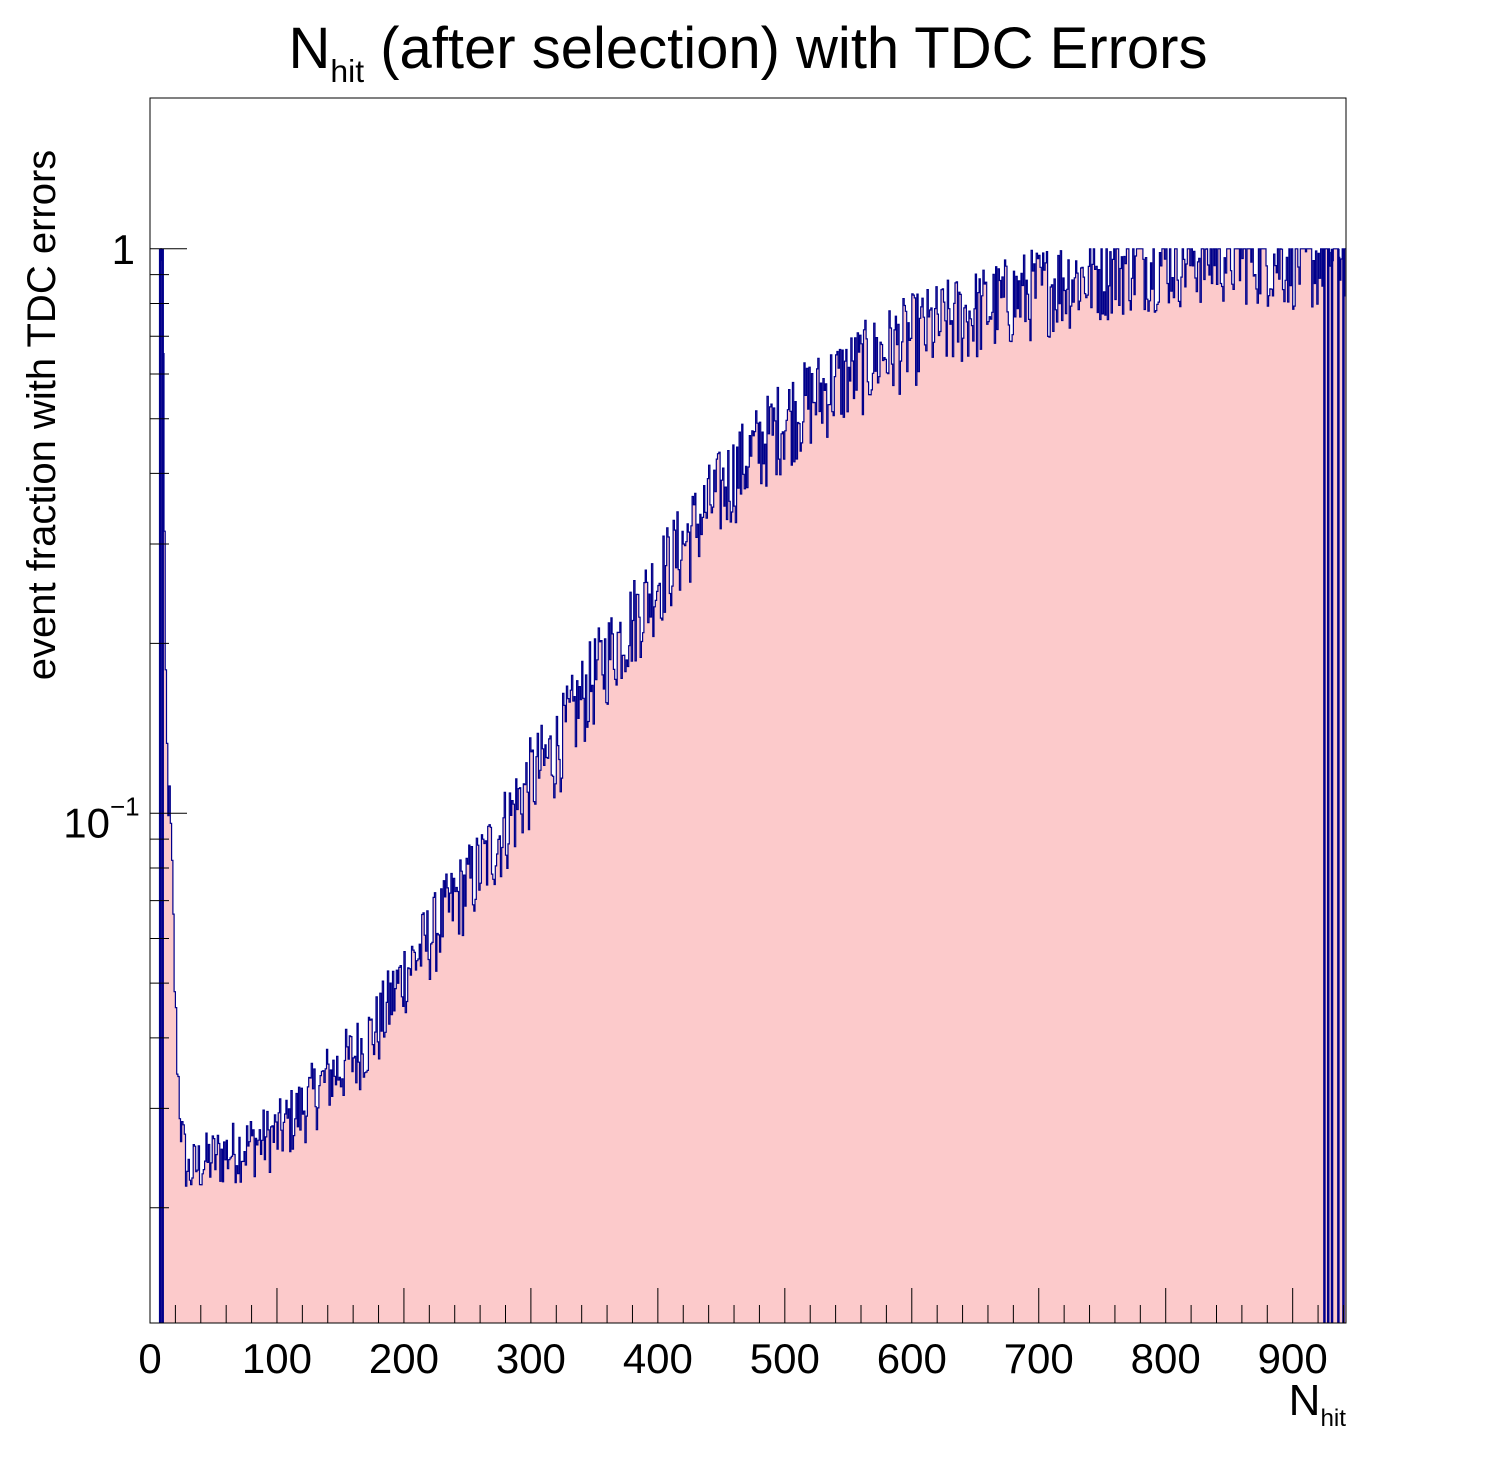 The width and height of the screenshot is (1496, 1472). Describe the element at coordinates (786, 48) in the screenshot. I see `title-rest: (after selection) with TDC Errors` at that location.